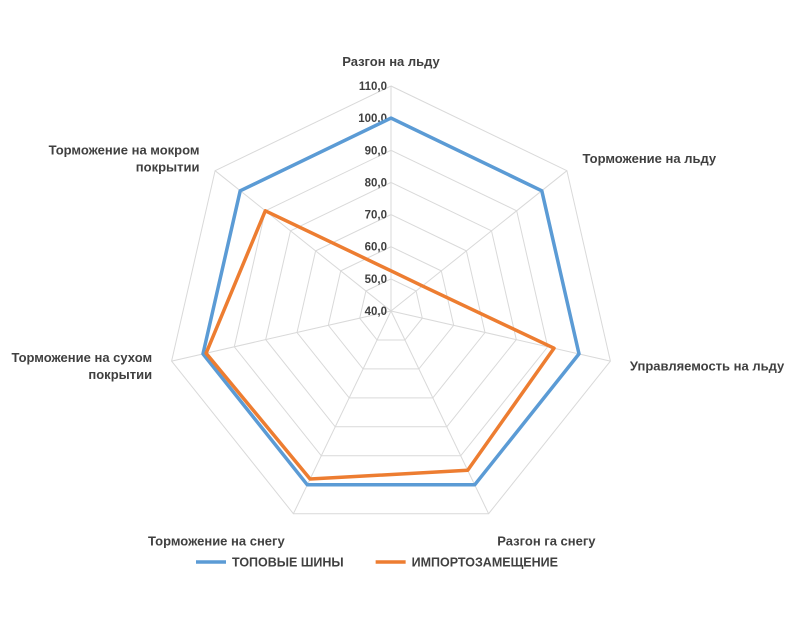  I want to click on category-label: Разгон на льду, so click(391, 61).